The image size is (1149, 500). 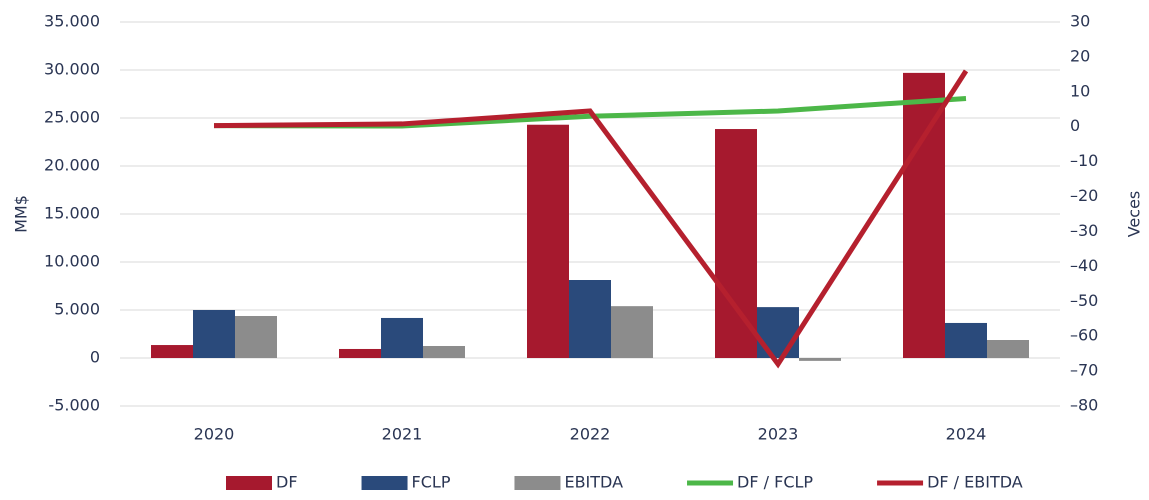 What do you see at coordinates (72, 261) in the screenshot?
I see `y-tick-label: 10.000` at bounding box center [72, 261].